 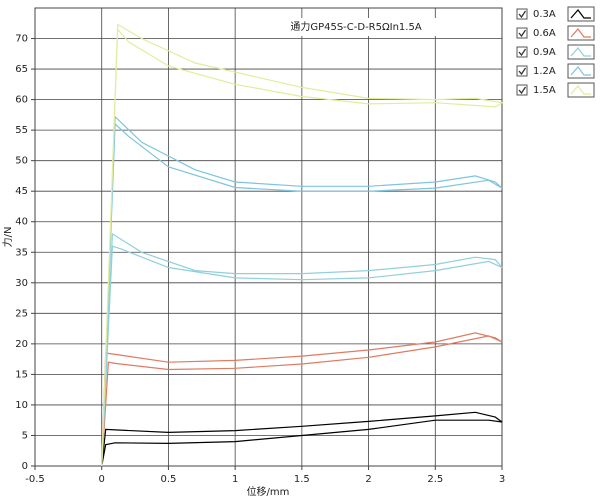 I want to click on series-line, so click(x=302, y=439).